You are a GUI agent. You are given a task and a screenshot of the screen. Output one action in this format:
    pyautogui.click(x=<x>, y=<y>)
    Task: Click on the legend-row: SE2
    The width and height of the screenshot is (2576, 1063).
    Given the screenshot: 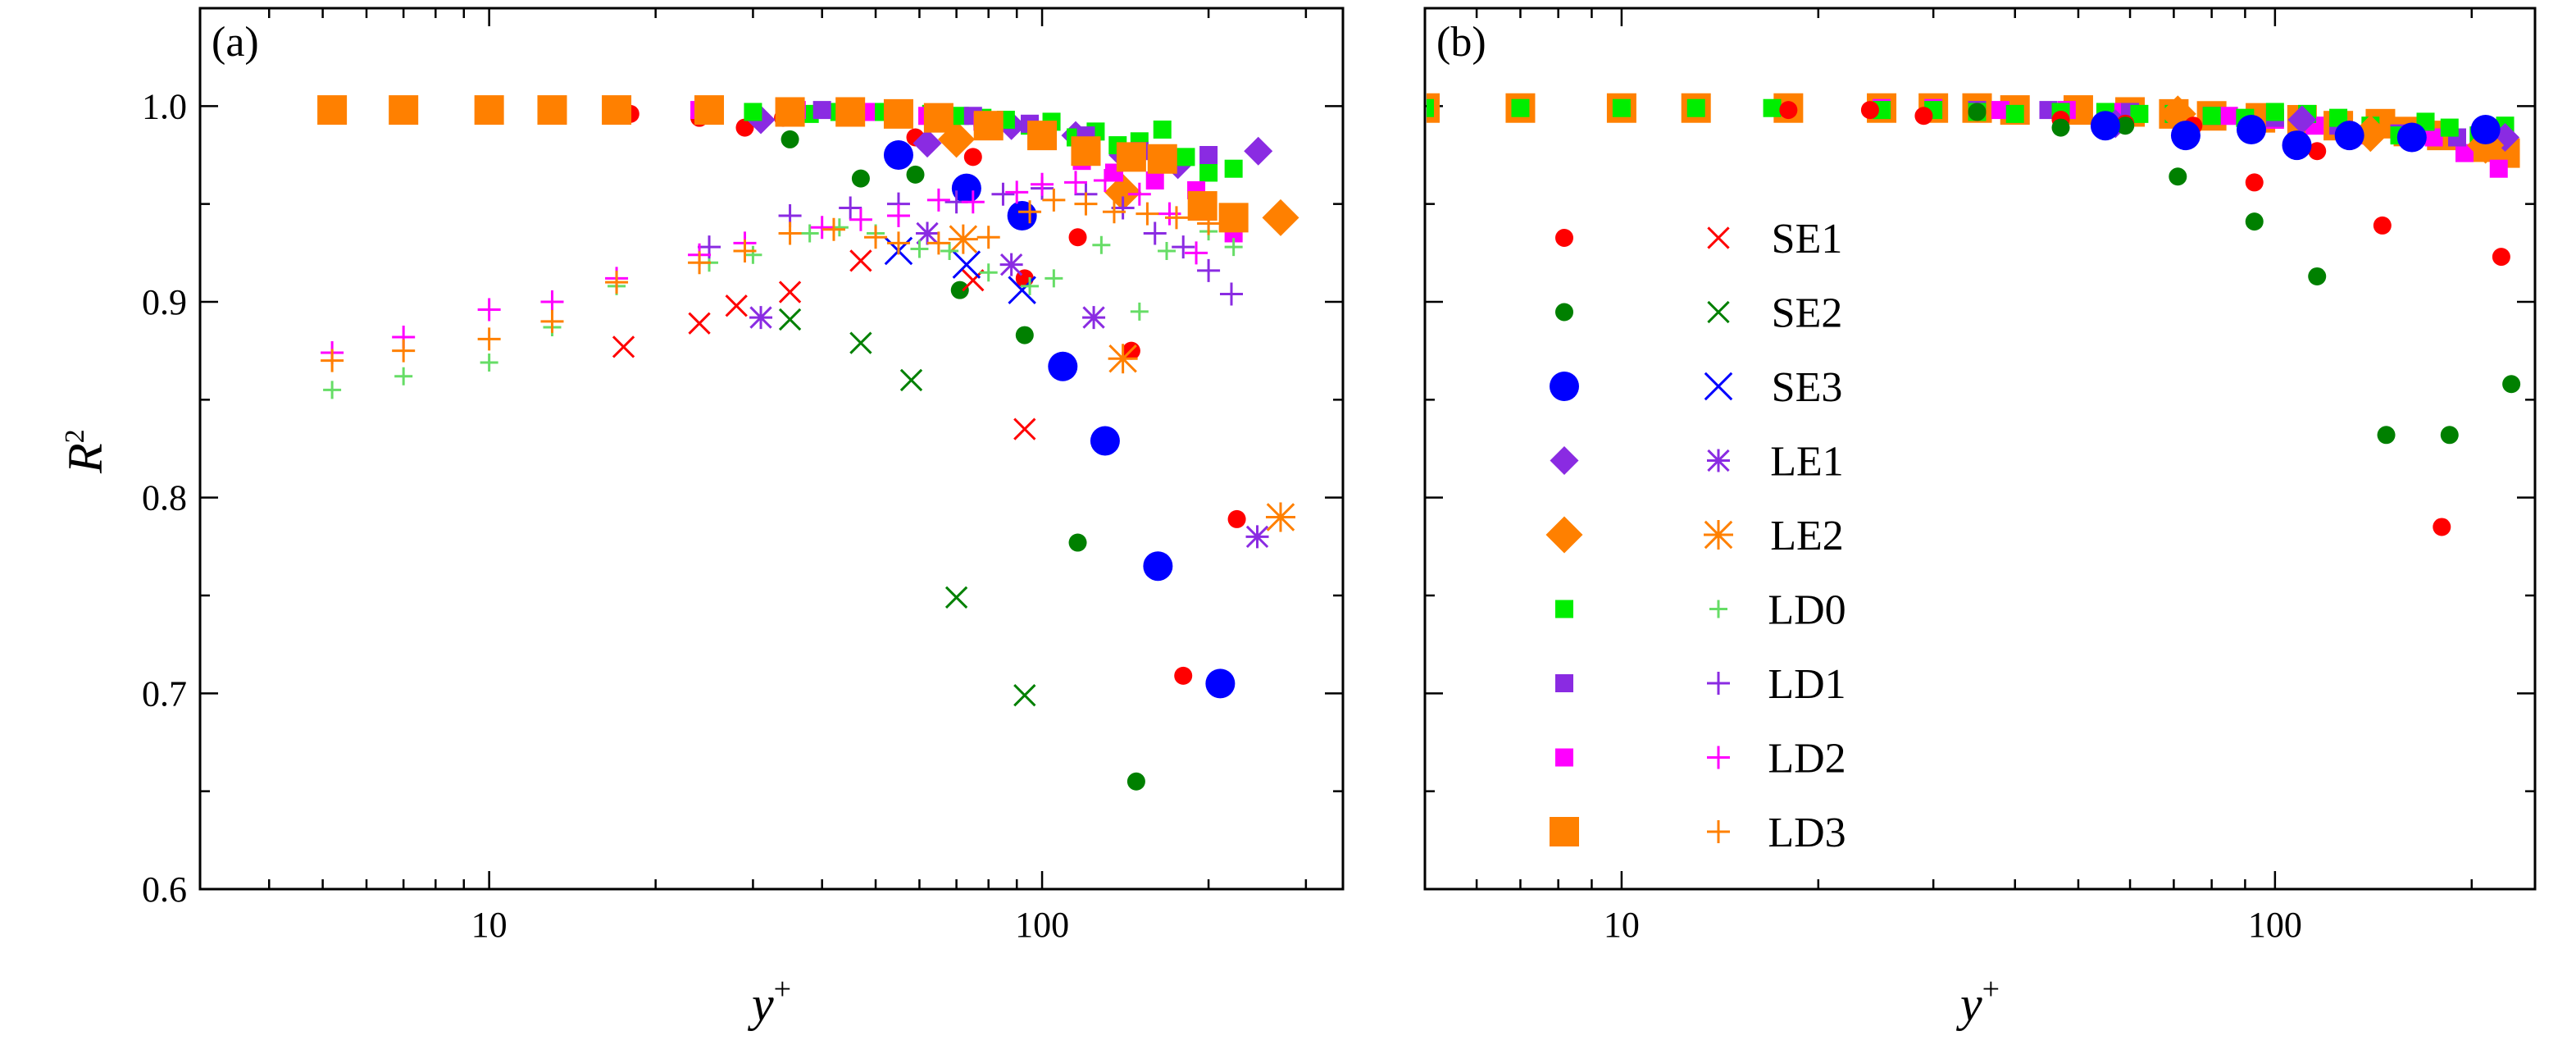 What is the action you would take?
    pyautogui.click(x=1698, y=314)
    